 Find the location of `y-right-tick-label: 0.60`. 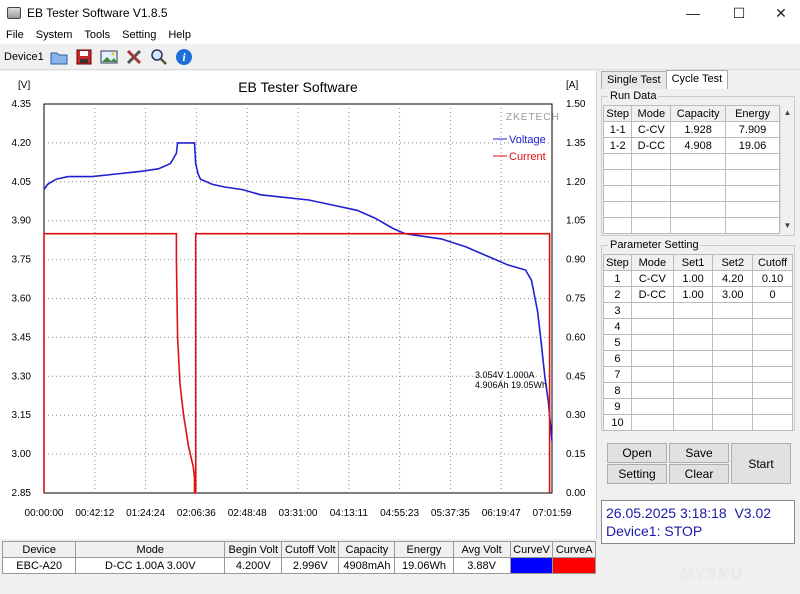

y-right-tick-label: 0.60 is located at coordinates (576, 337).